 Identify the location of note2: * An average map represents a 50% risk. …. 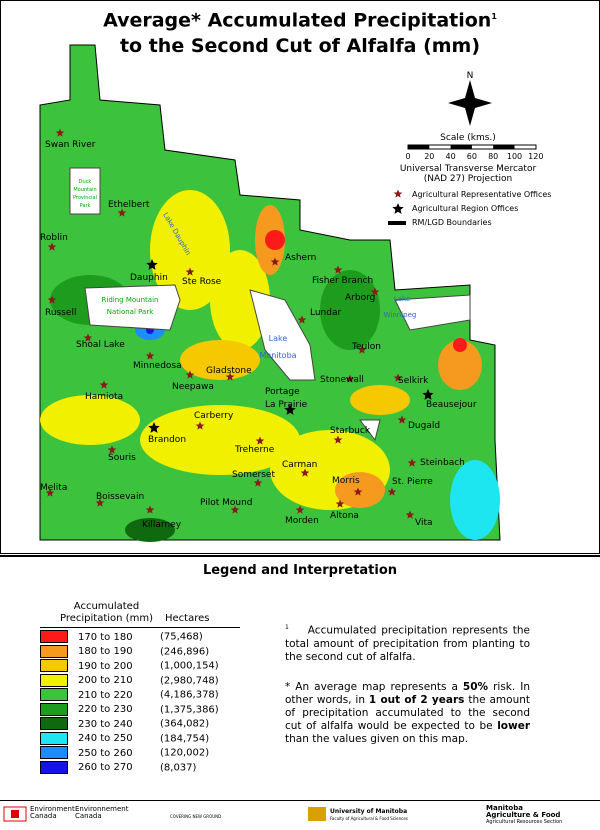
(407, 713).